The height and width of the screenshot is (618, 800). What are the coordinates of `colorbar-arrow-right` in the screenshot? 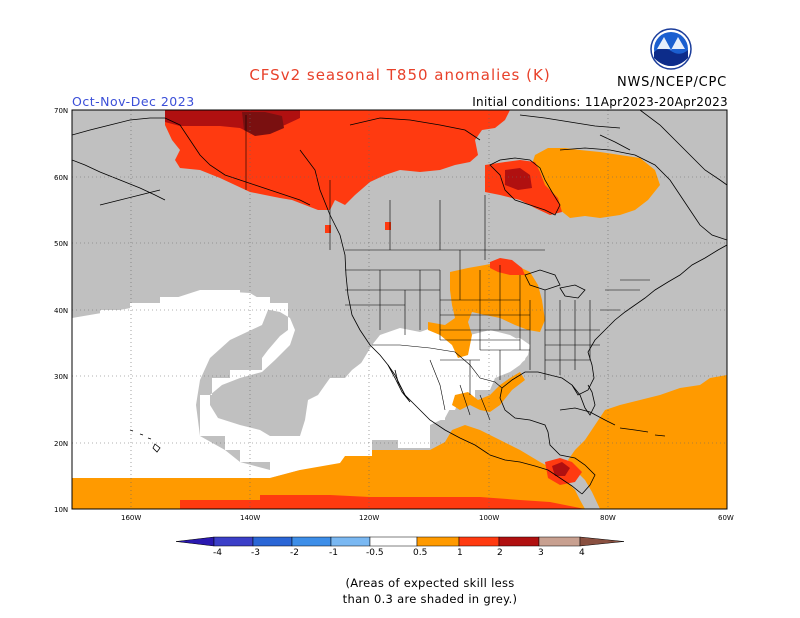 It's located at (602, 541).